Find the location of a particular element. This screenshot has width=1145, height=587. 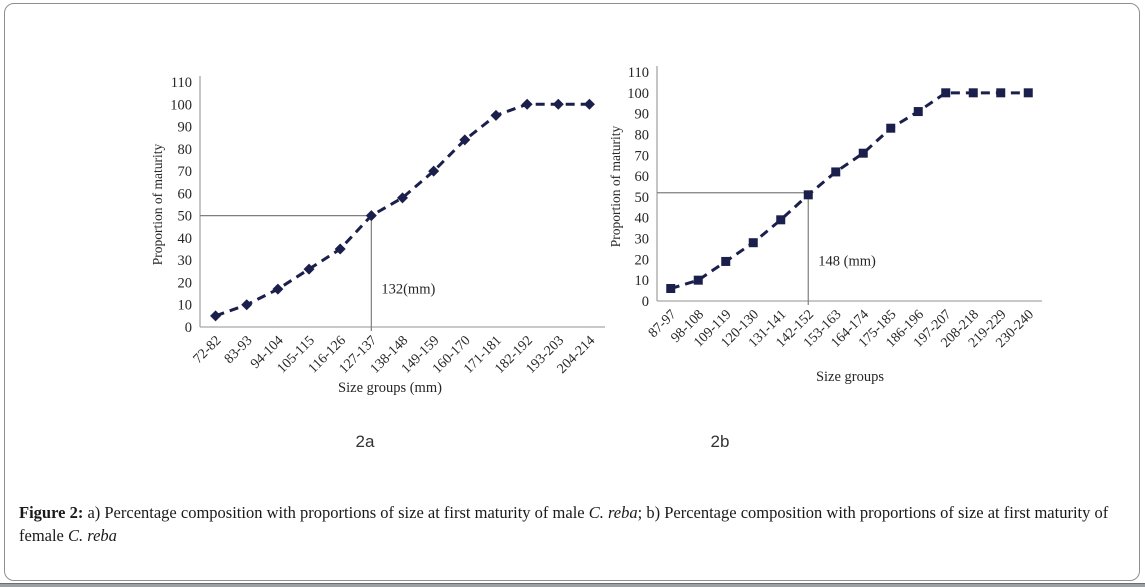

annotation-label: 148 (mm) is located at coordinates (847, 262).